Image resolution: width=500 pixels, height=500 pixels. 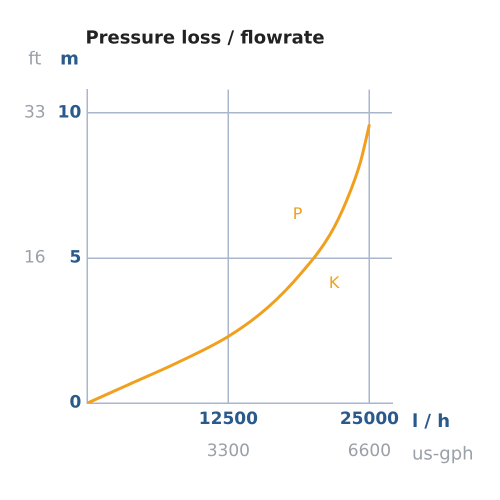 What do you see at coordinates (431, 421) in the screenshot?
I see `x-axis-title: l / h` at bounding box center [431, 421].